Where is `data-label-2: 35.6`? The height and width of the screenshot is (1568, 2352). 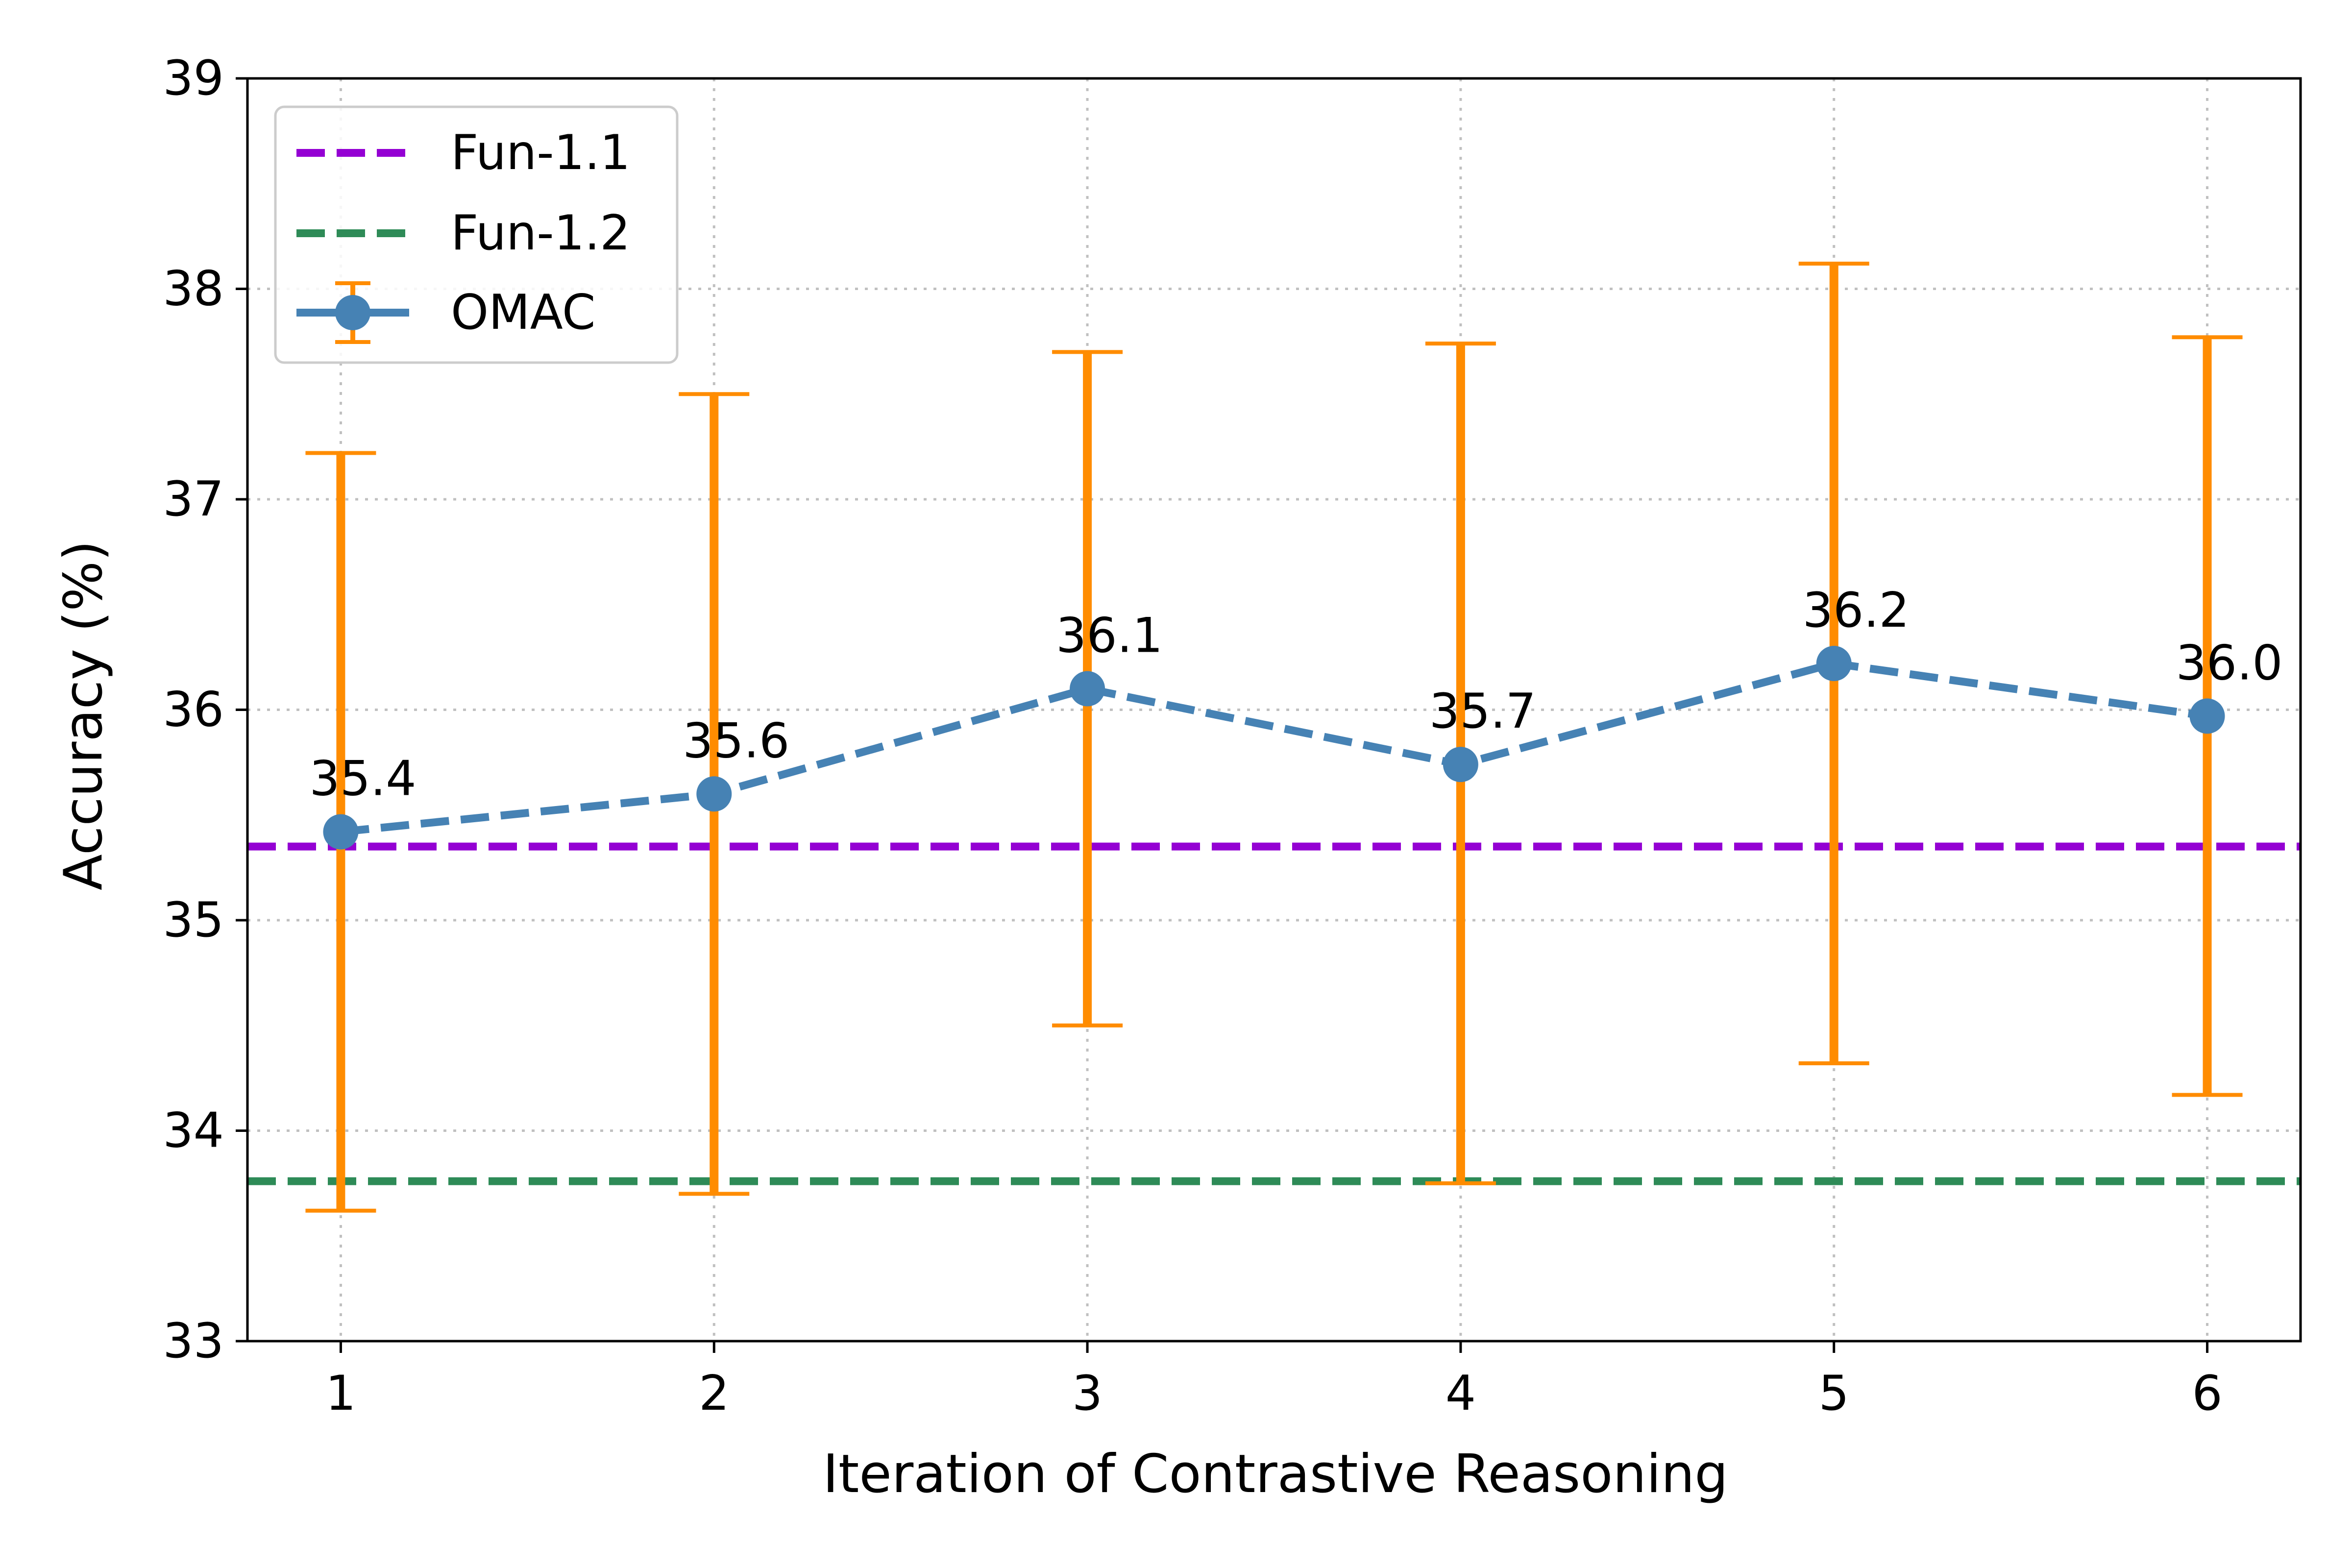 data-label-2: 35.6 is located at coordinates (736, 741).